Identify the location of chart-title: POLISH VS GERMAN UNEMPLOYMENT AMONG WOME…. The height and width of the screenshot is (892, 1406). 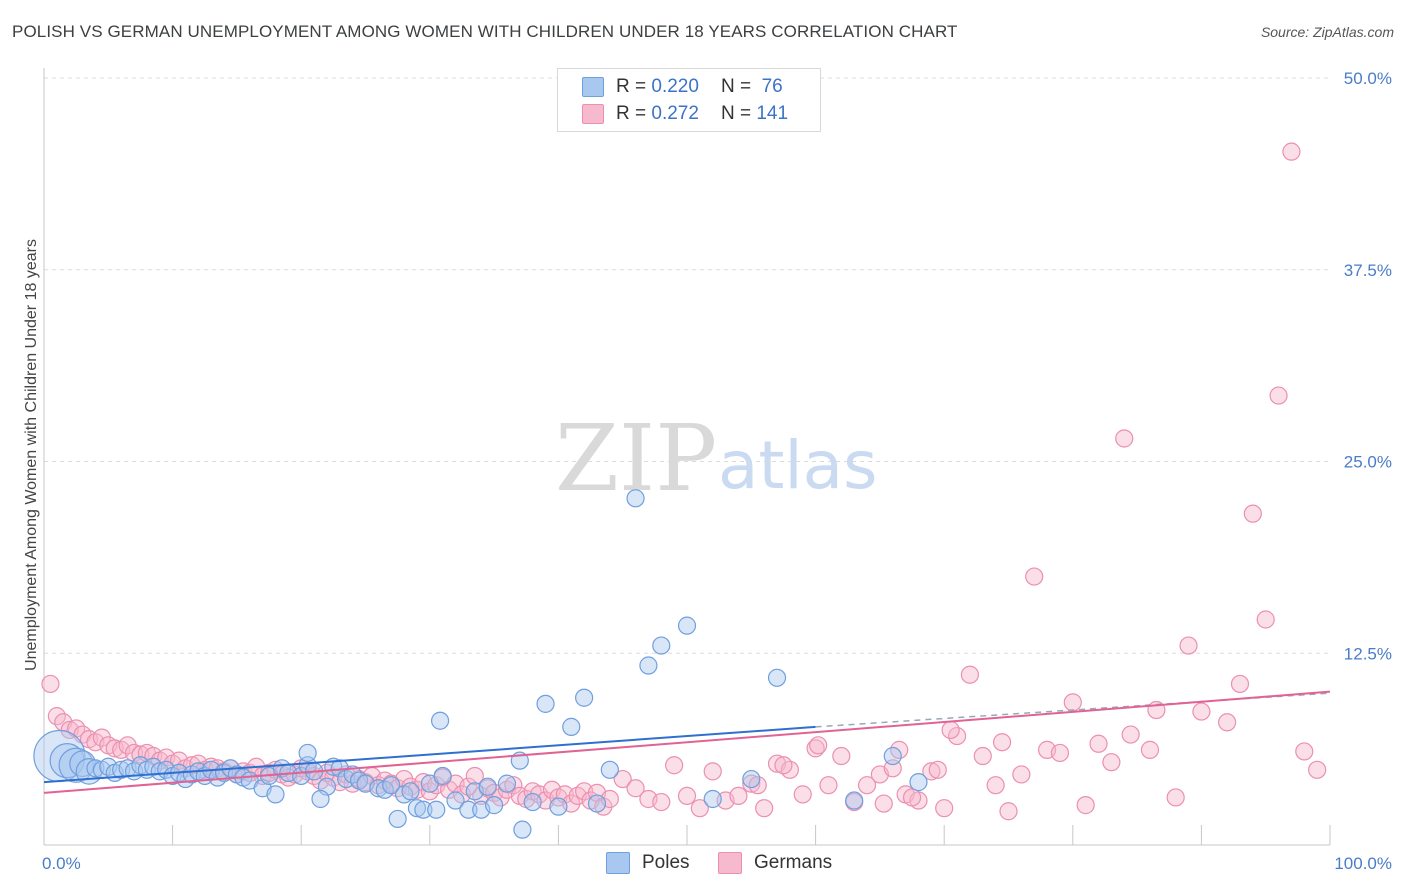
(485, 31).